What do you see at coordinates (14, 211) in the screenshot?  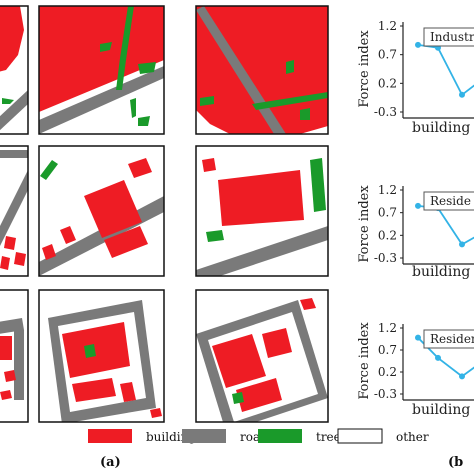 I see `map-tile-r2c1` at bounding box center [14, 211].